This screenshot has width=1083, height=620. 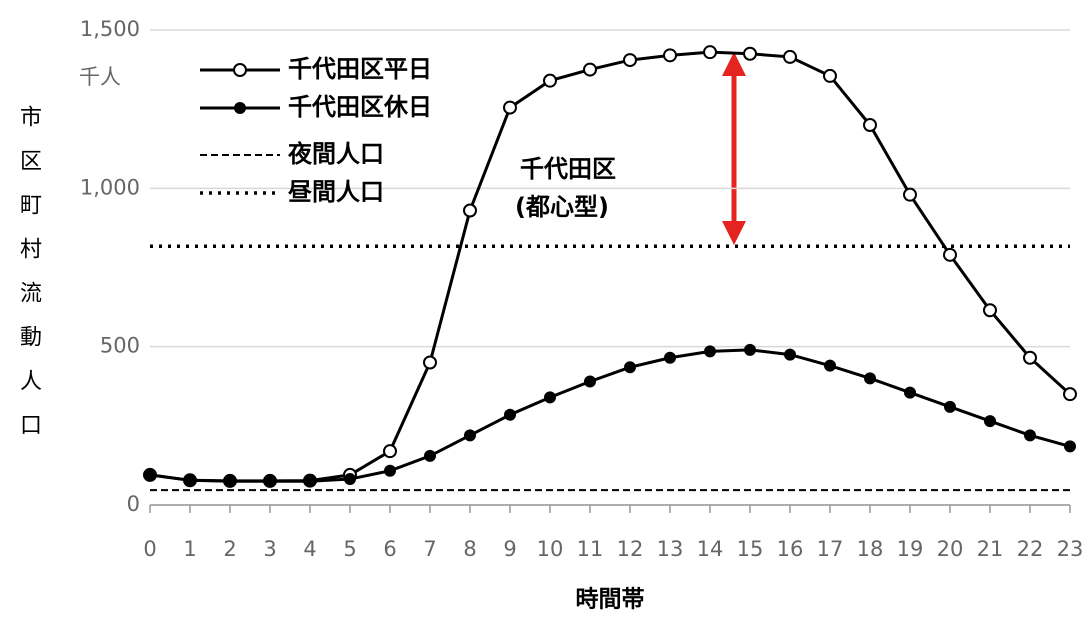 I want to click on red-arrow, so click(x=734, y=148).